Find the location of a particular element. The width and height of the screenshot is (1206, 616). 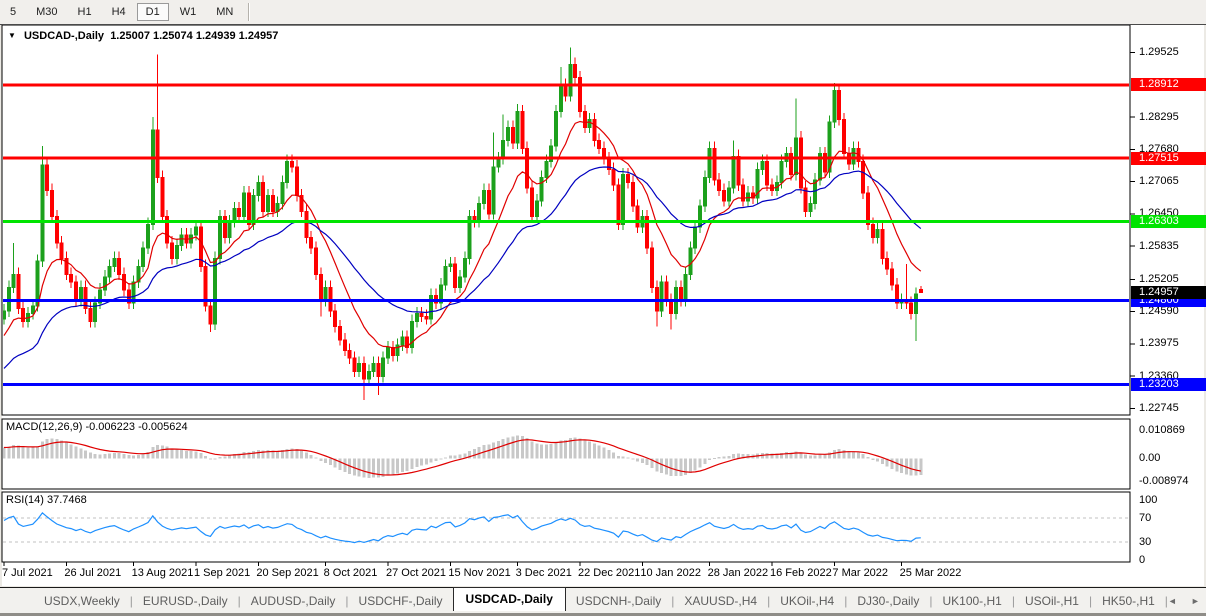

timeframe-button-h1: H1 is located at coordinates (84, 12).